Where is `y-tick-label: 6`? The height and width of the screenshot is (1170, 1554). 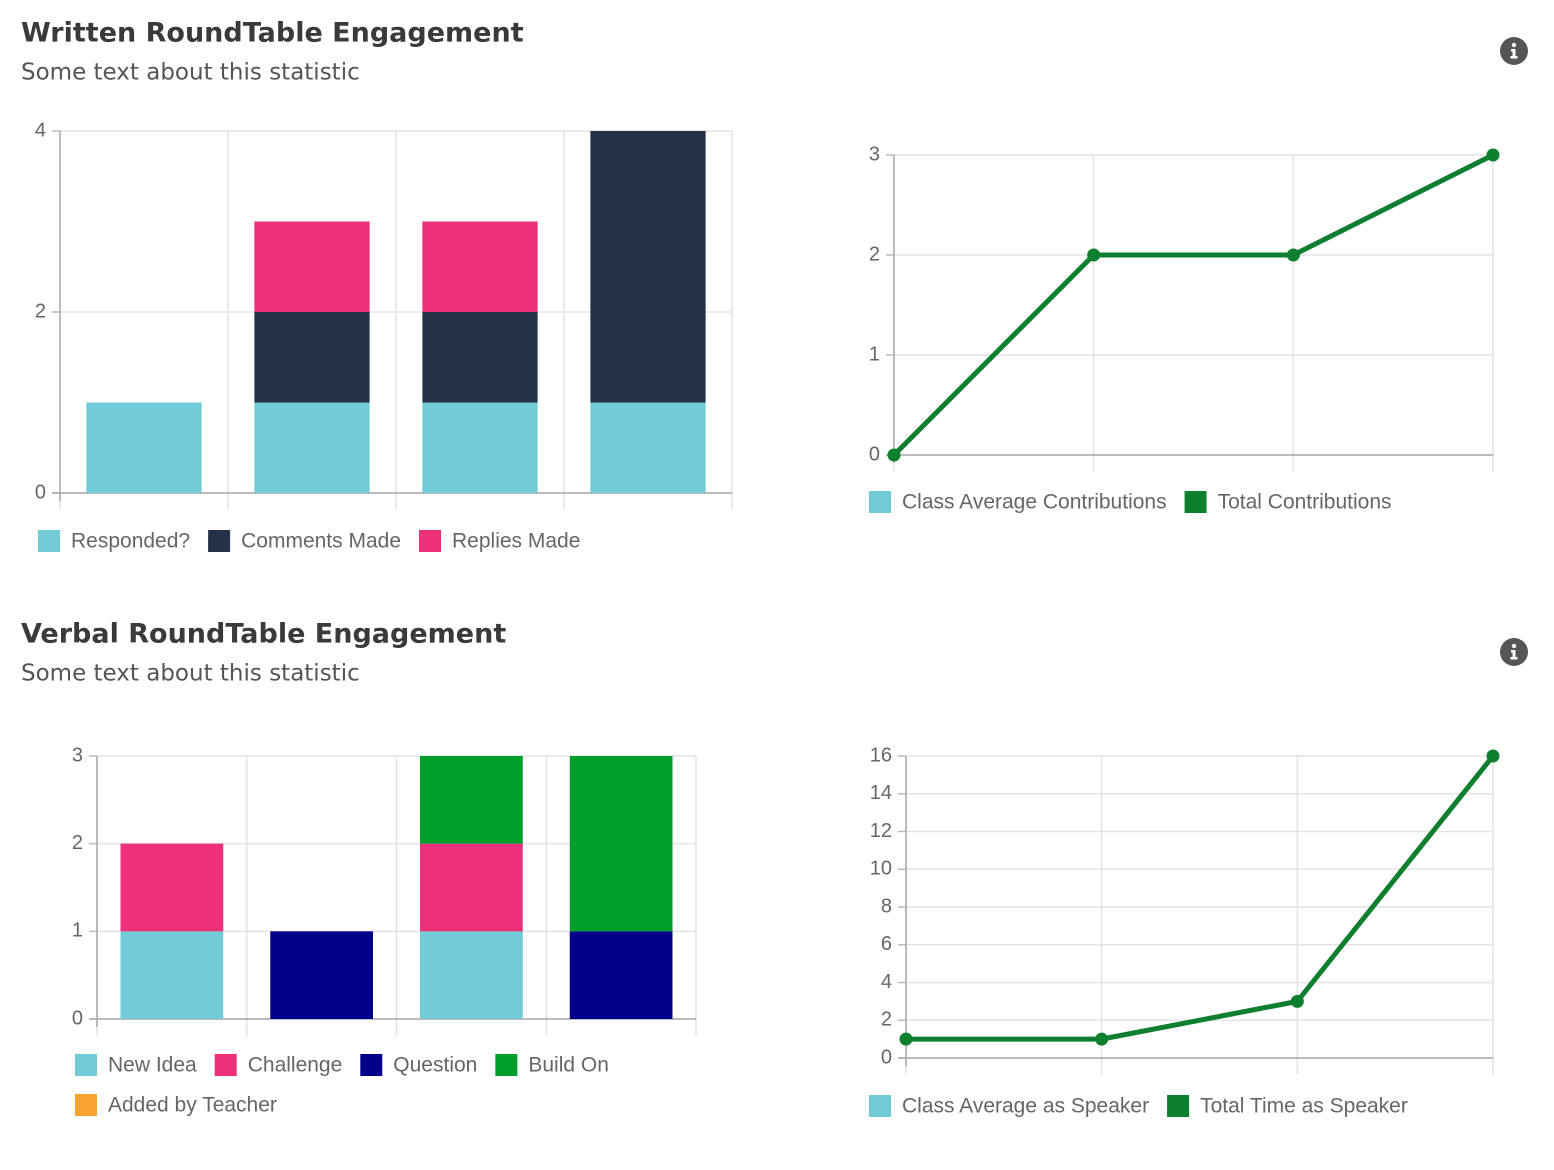
y-tick-label: 6 is located at coordinates (886, 944).